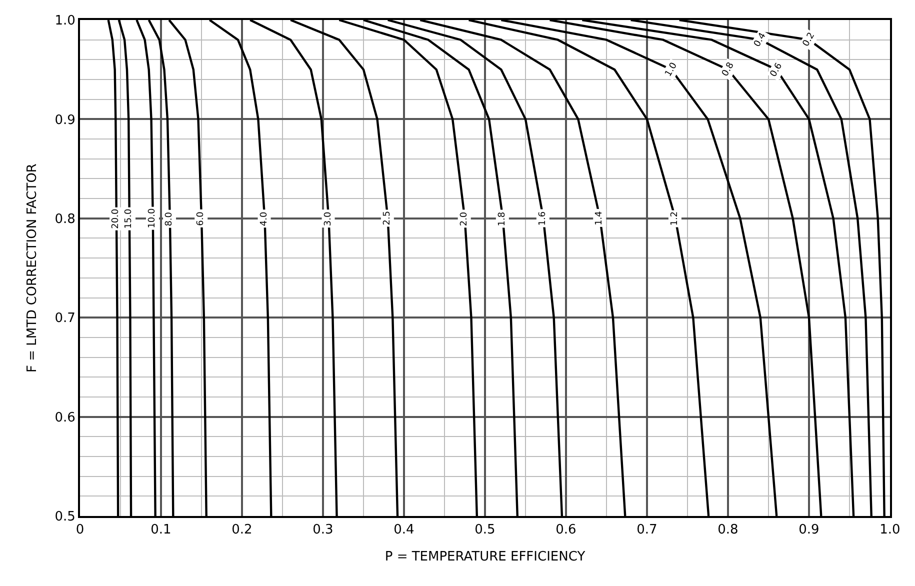  I want to click on y-tick-label: 1.0, so click(65, 21).